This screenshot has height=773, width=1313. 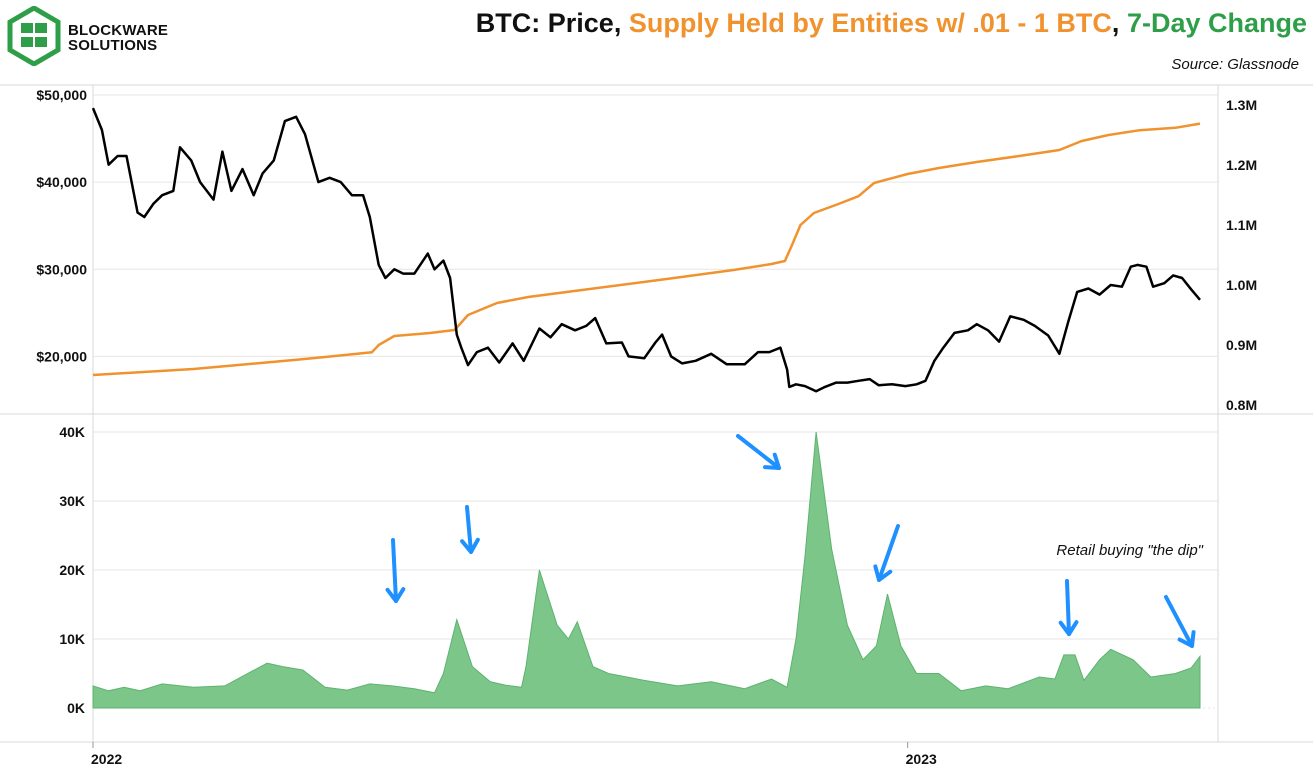 I want to click on title-part-change: 7-Day Change, so click(x=1216, y=23).